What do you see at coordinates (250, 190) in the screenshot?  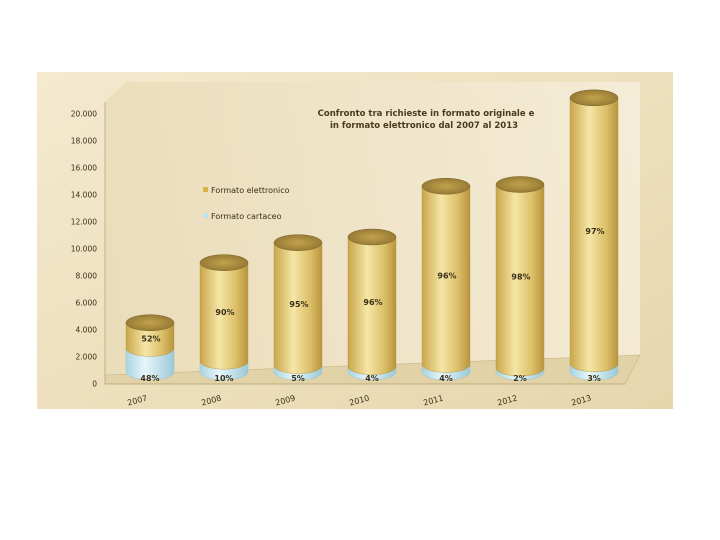 I see `legend-label-elettronico: Formato elettronico` at bounding box center [250, 190].